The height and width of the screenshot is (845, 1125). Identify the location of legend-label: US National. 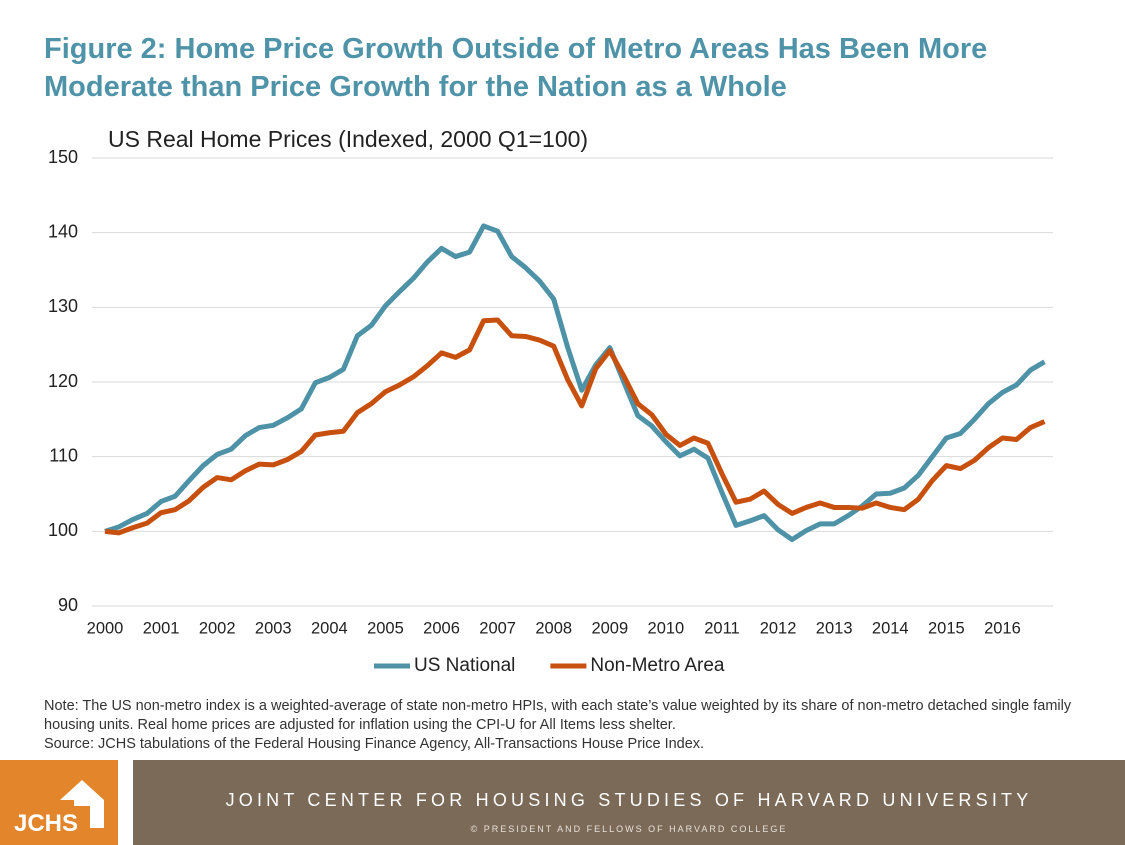
(464, 665).